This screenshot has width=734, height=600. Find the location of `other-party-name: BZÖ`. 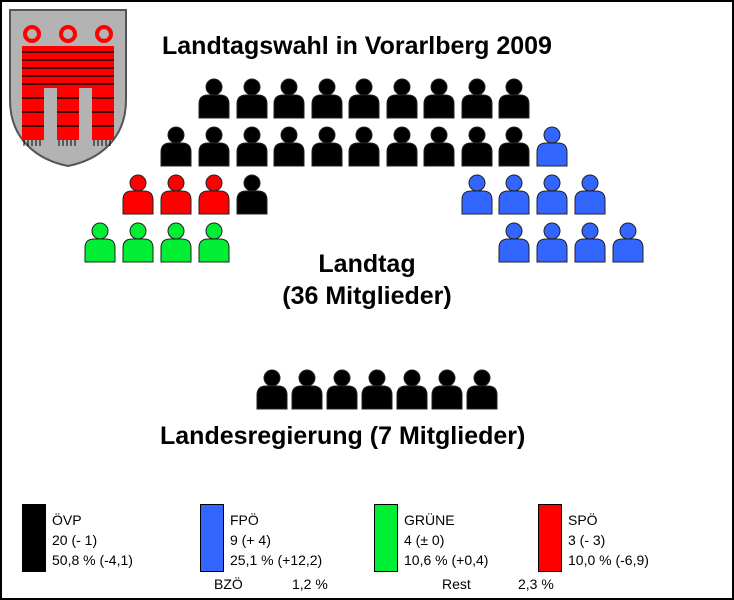

other-party-name: BZÖ is located at coordinates (228, 584).